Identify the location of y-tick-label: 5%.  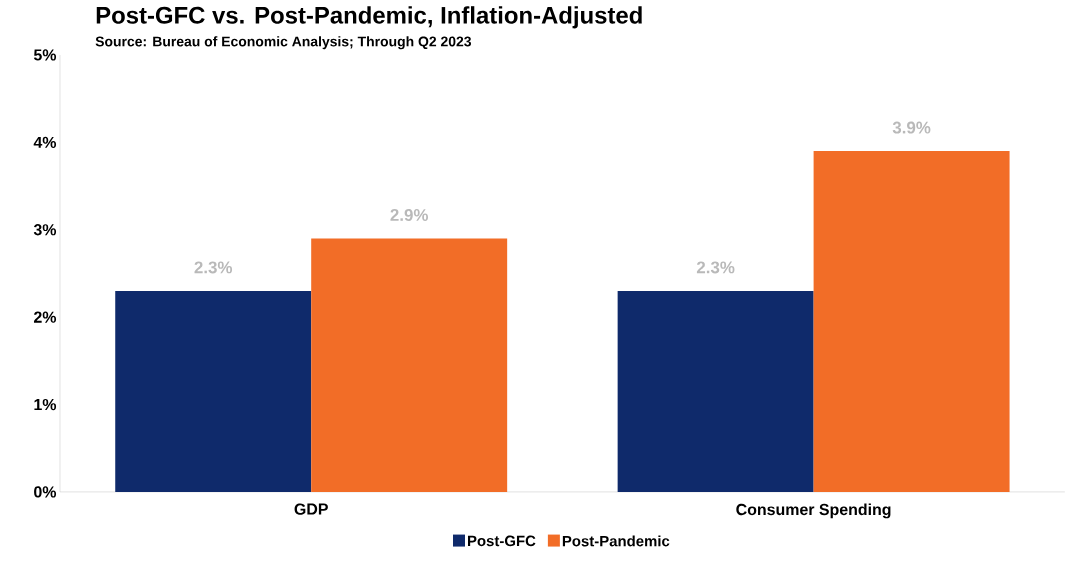
(45, 55).